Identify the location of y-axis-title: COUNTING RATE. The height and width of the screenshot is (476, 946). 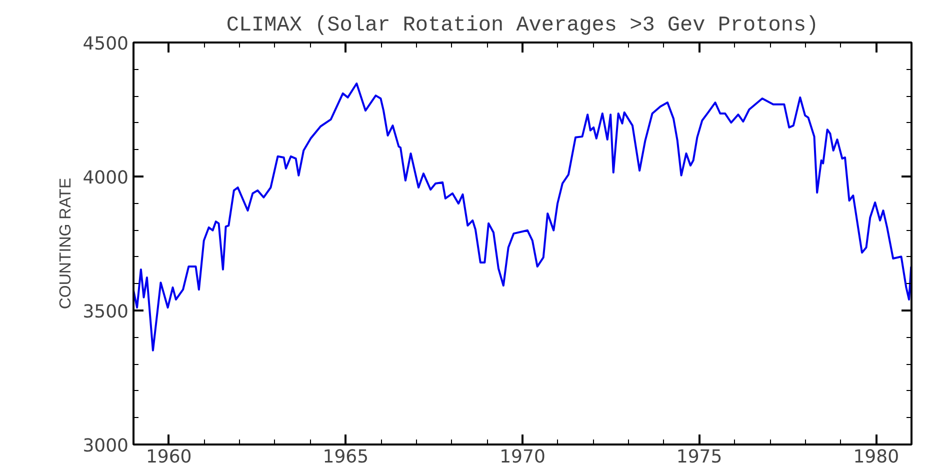
(66, 244).